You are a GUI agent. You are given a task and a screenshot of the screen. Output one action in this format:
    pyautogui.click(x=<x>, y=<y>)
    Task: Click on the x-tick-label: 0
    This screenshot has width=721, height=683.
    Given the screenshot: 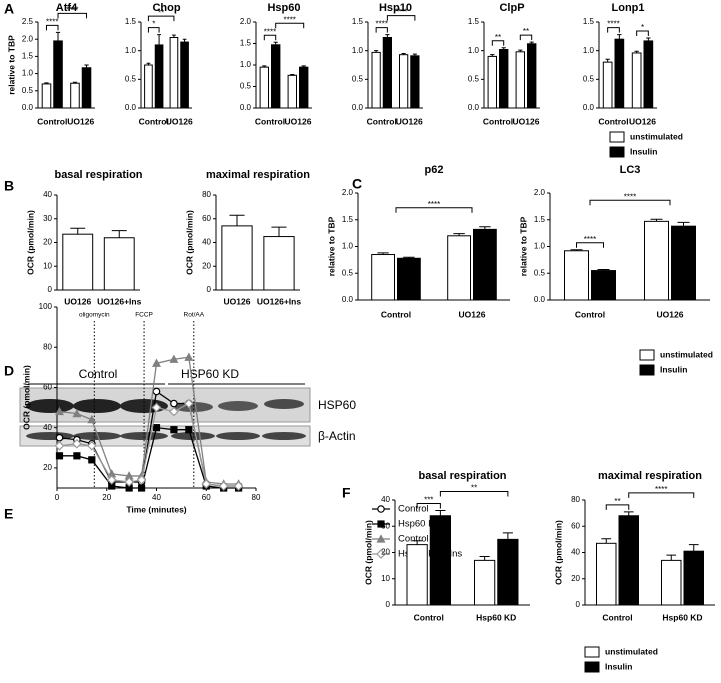 What is the action you would take?
    pyautogui.click(x=57, y=497)
    